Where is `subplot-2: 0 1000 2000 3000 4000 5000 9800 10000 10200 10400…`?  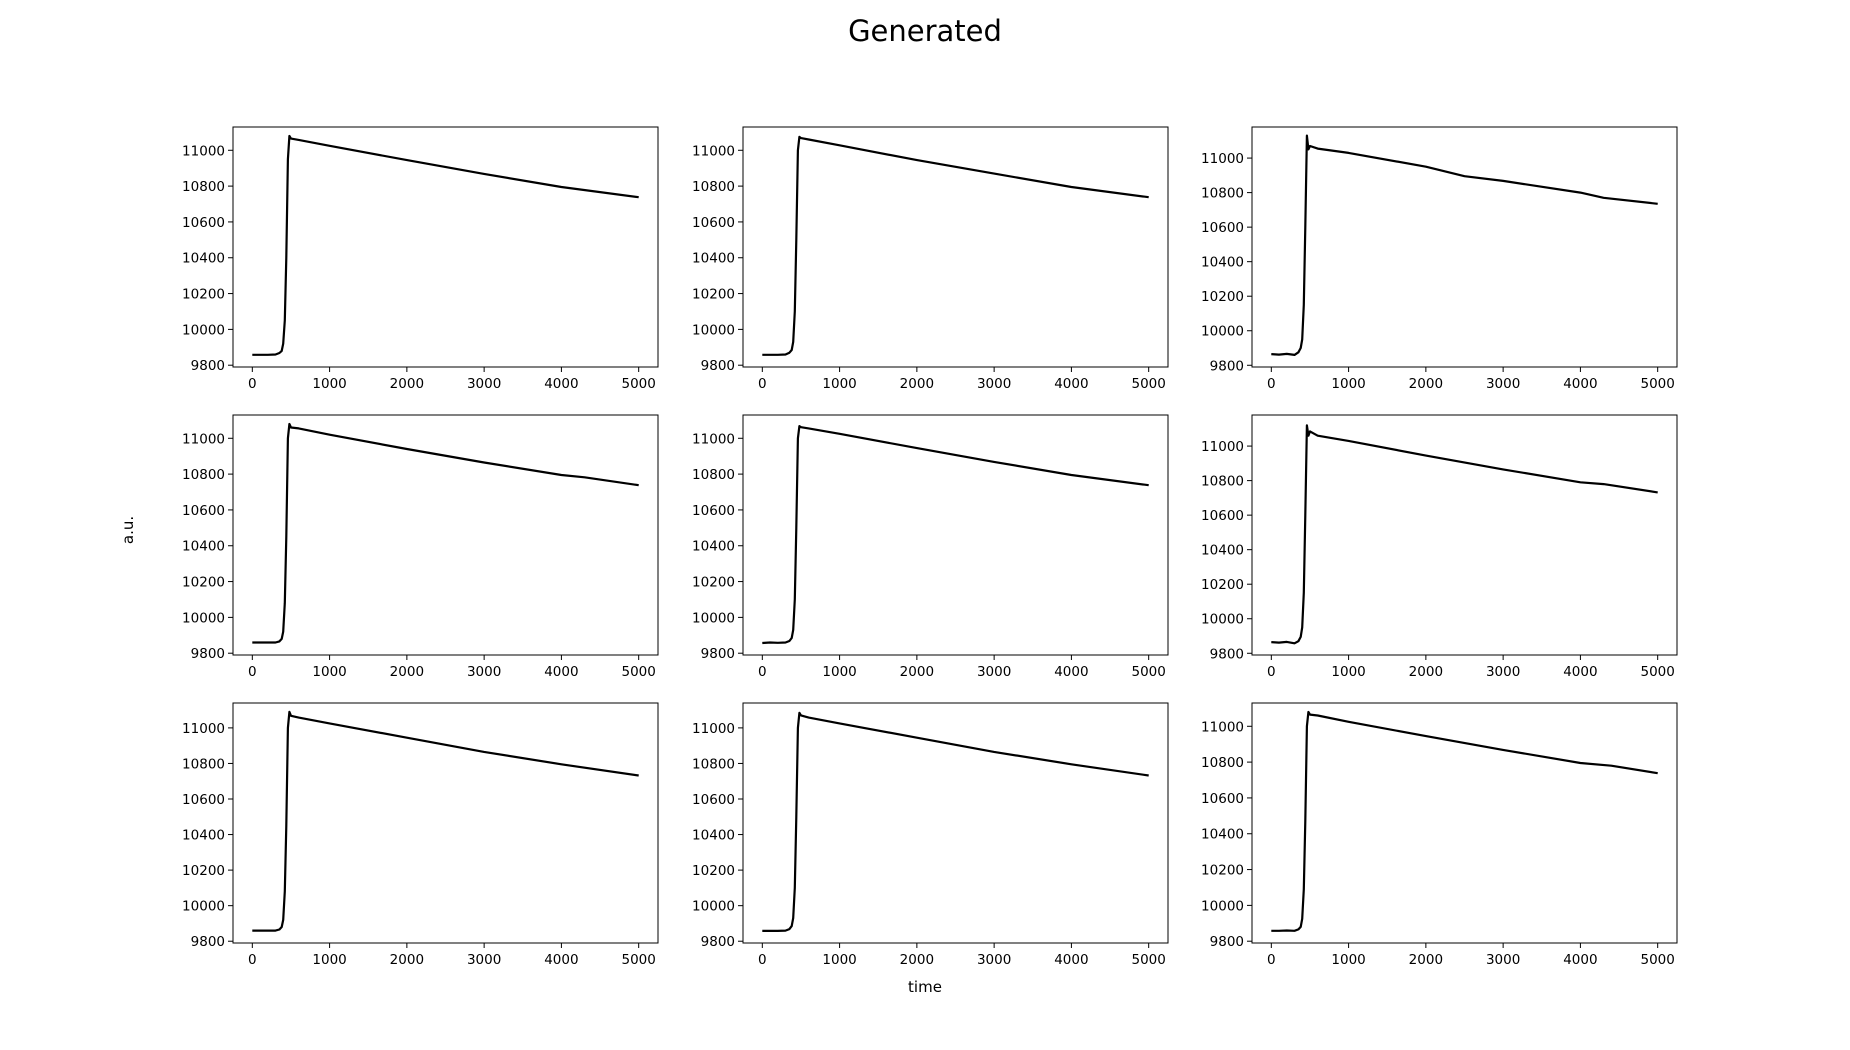 subplot-2: 0 1000 2000 3000 4000 5000 9800 10000 10200 10400… is located at coordinates (930, 259).